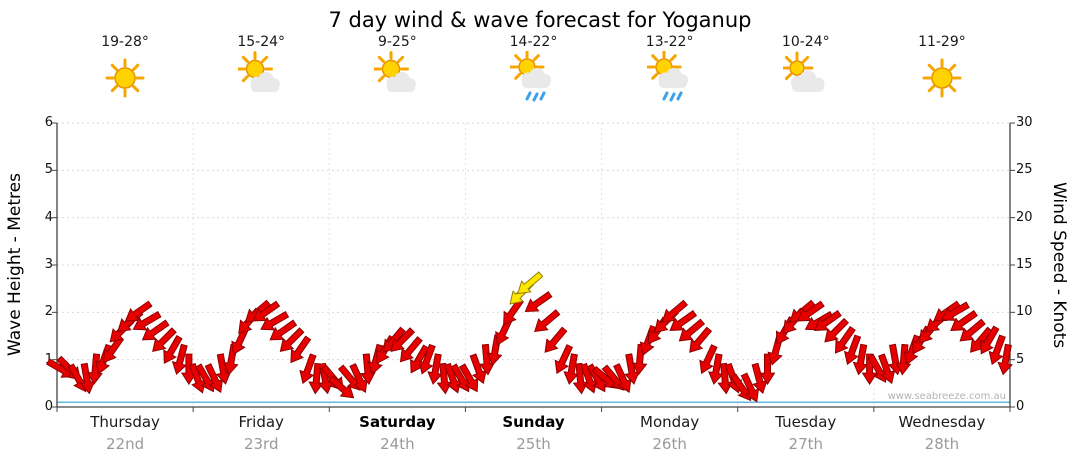 The image size is (1080, 475). What do you see at coordinates (48, 170) in the screenshot?
I see `left-tick-label: 5` at bounding box center [48, 170].